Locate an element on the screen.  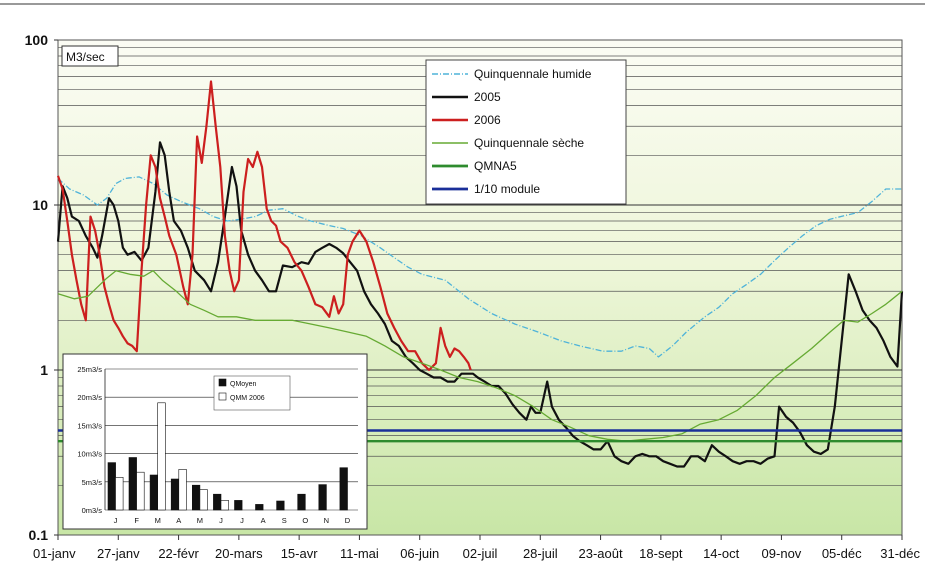
inset-legend: QMoyen QMM 2006 is located at coordinates (252, 393).